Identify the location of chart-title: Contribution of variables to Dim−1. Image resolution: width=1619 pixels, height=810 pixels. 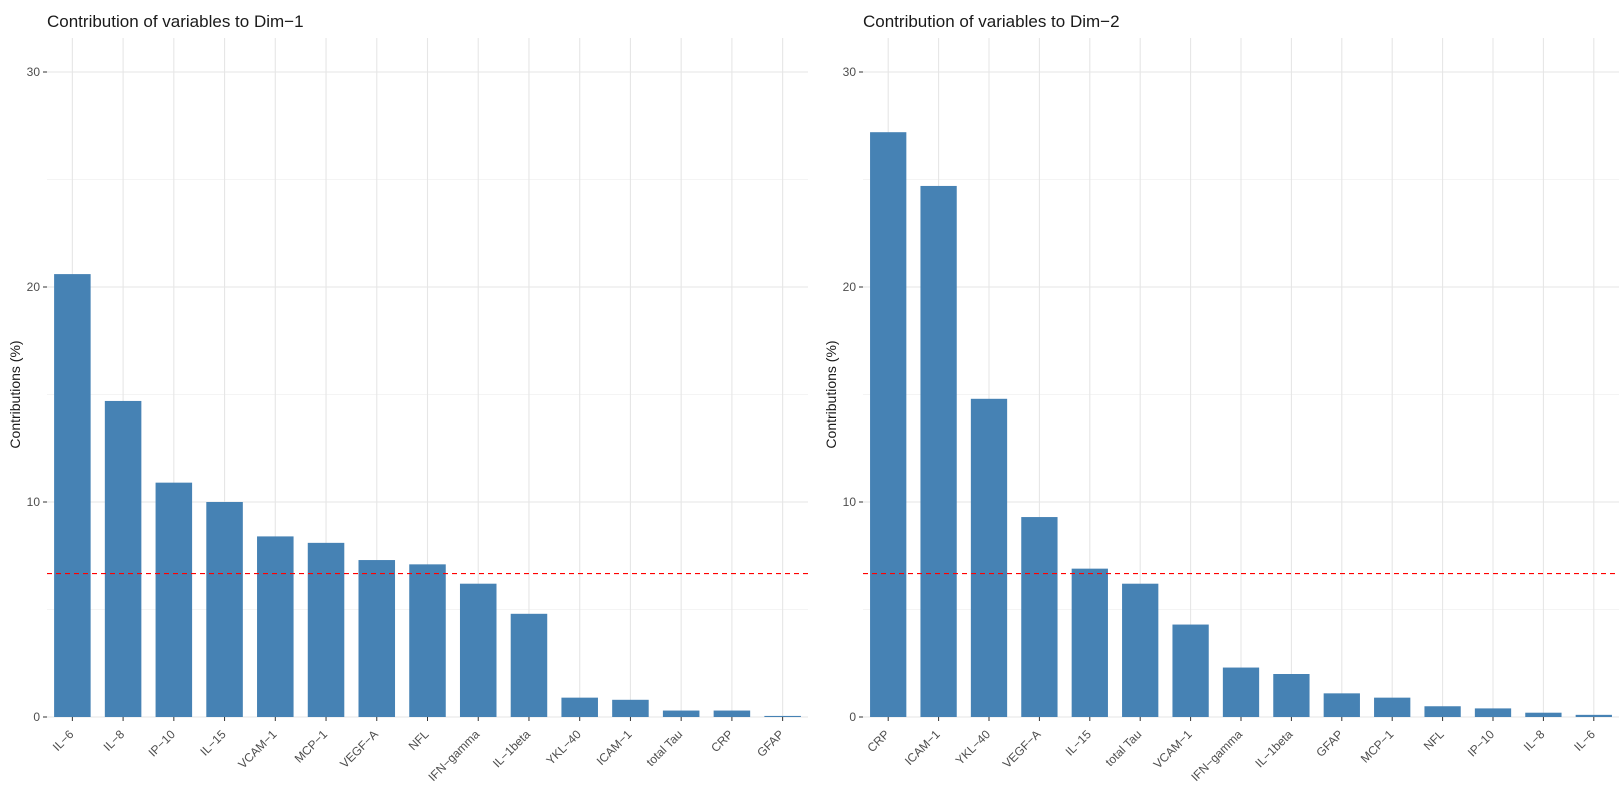
(175, 21).